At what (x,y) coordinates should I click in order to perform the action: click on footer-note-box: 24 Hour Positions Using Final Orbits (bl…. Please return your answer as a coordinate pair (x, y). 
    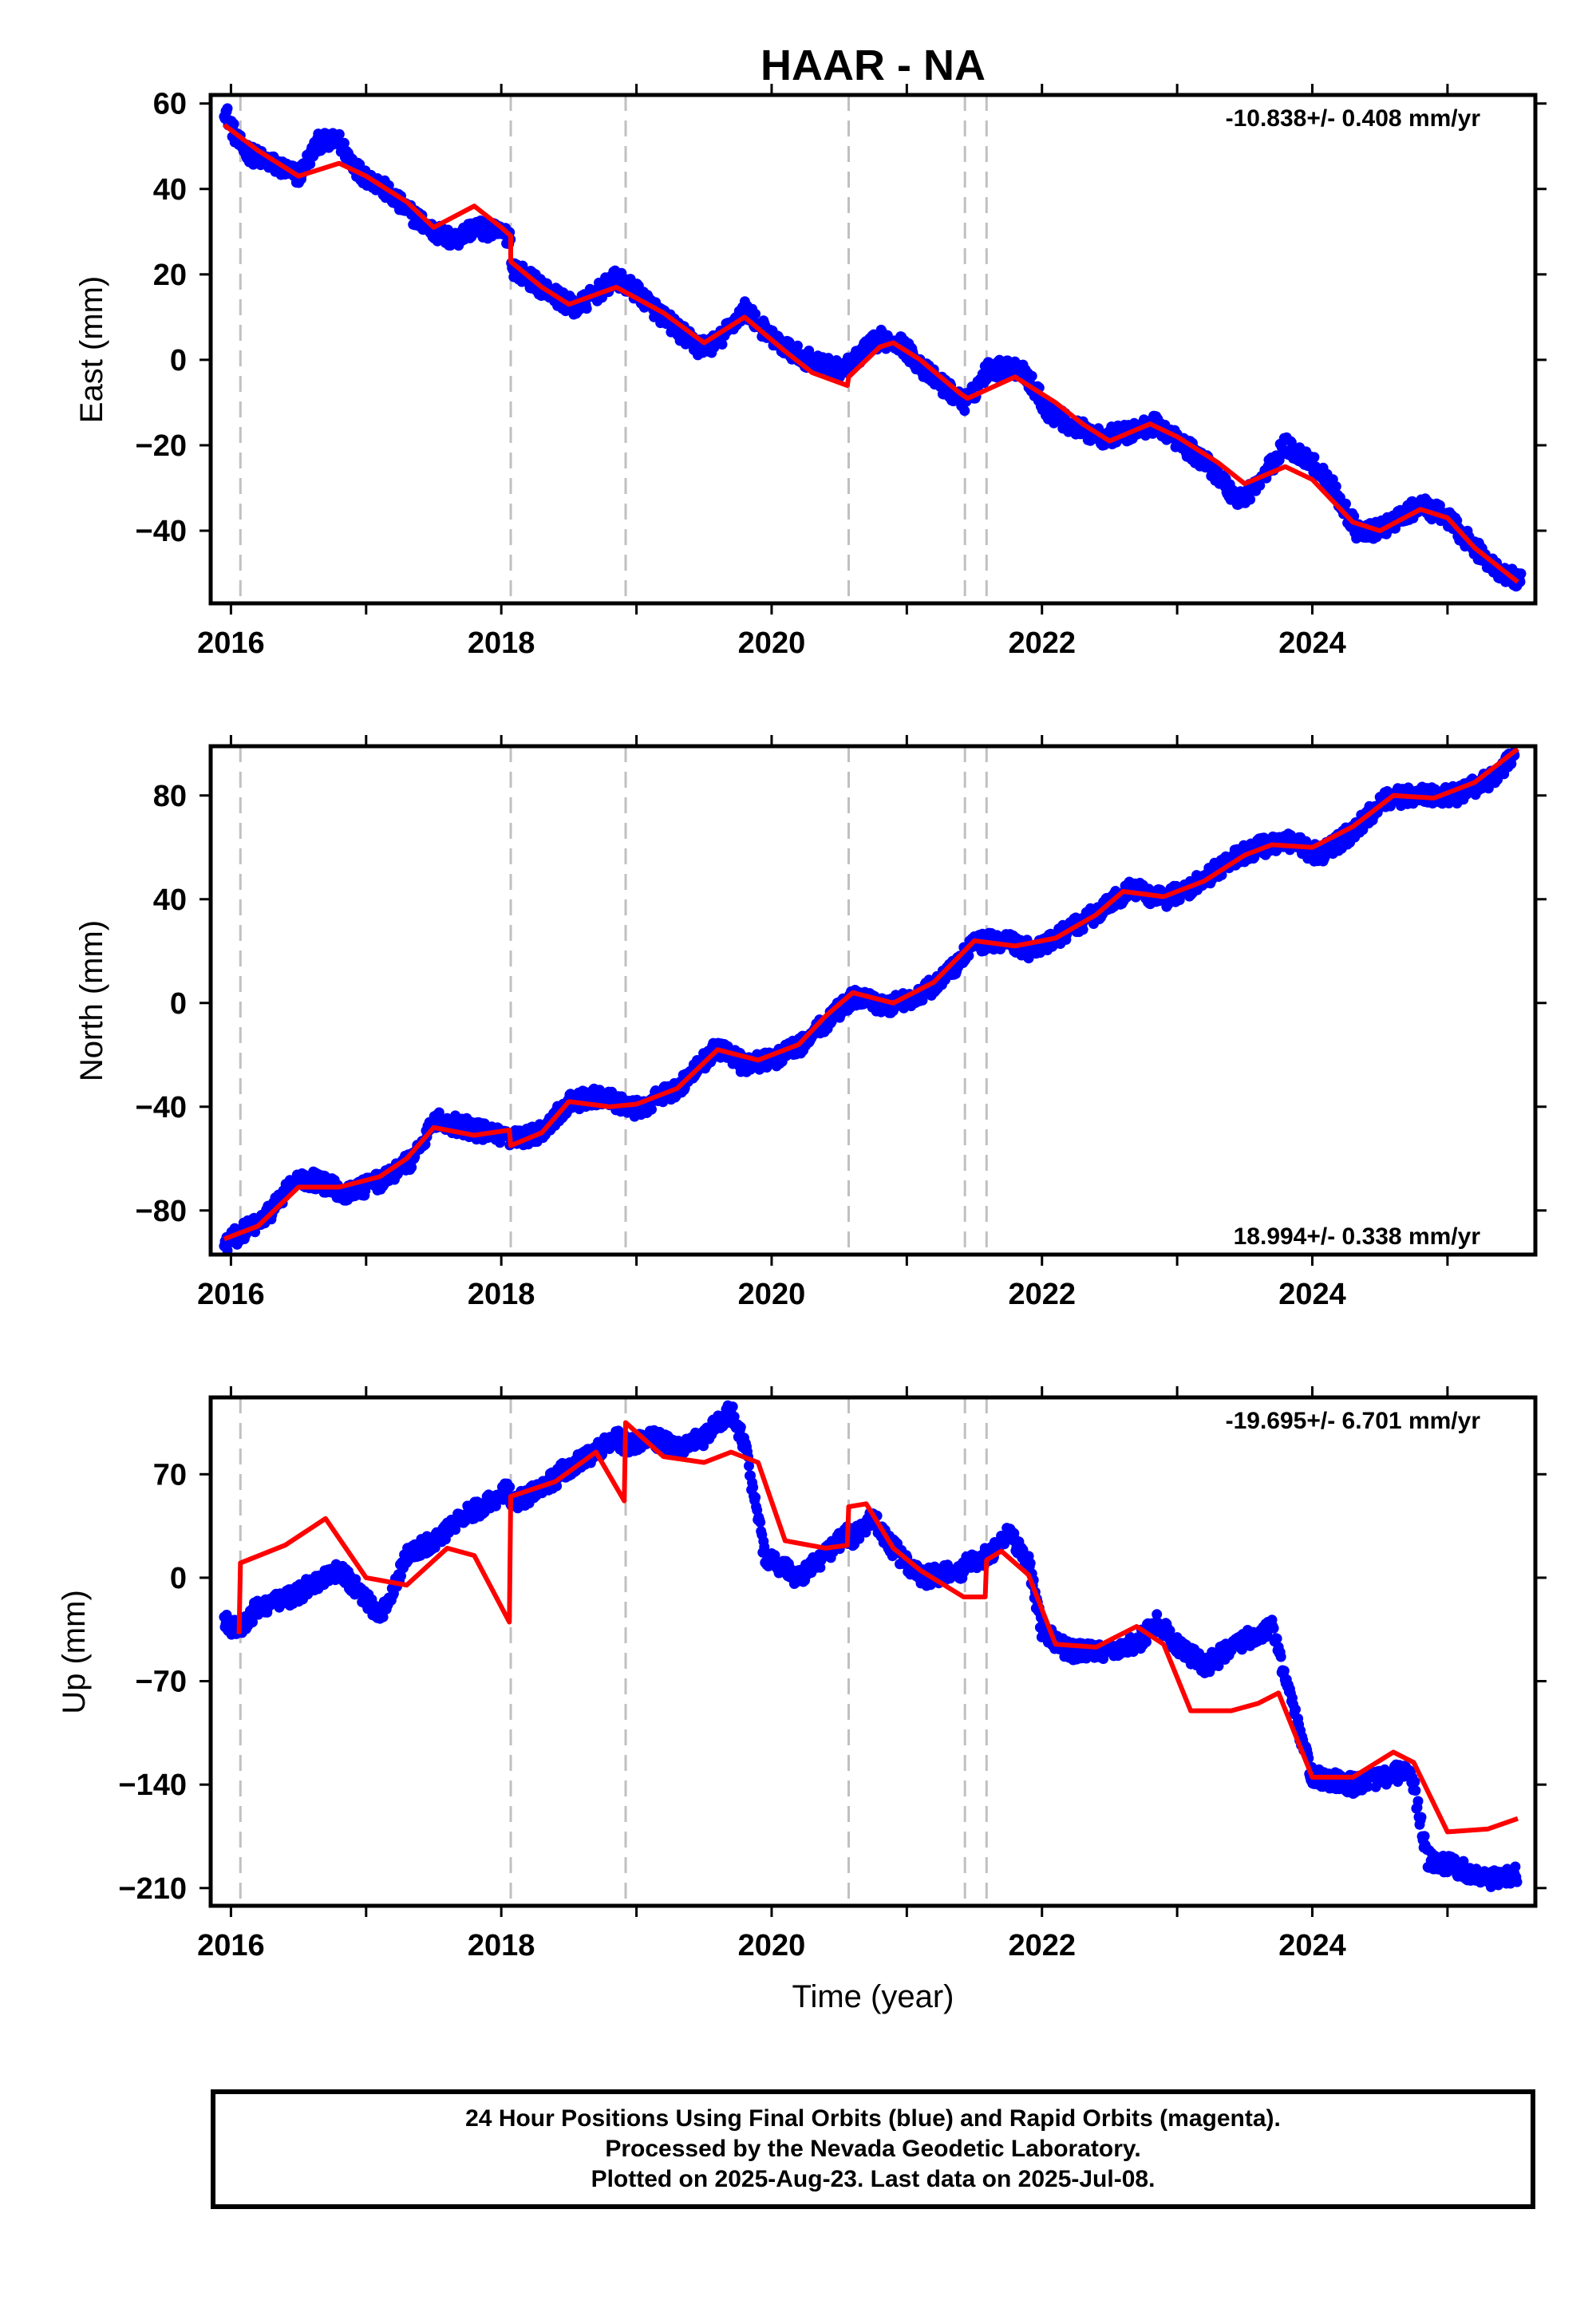
    Looking at the image, I should click on (873, 2149).